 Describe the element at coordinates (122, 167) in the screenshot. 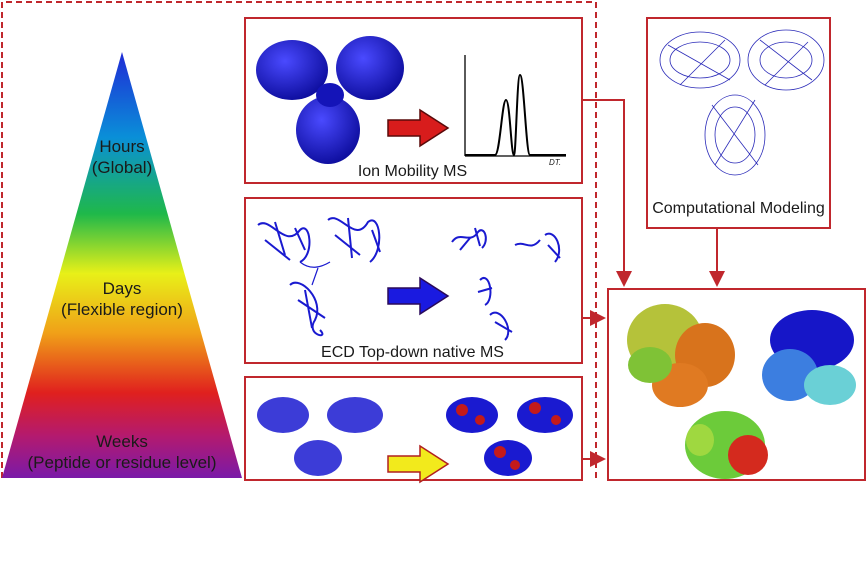

I see `level-hours-detail: (Global)` at that location.